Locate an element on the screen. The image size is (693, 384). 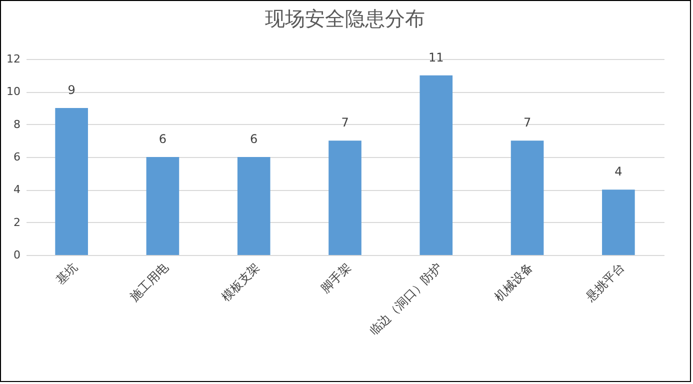
x-tick-label: 基坑 is located at coordinates (66, 273).